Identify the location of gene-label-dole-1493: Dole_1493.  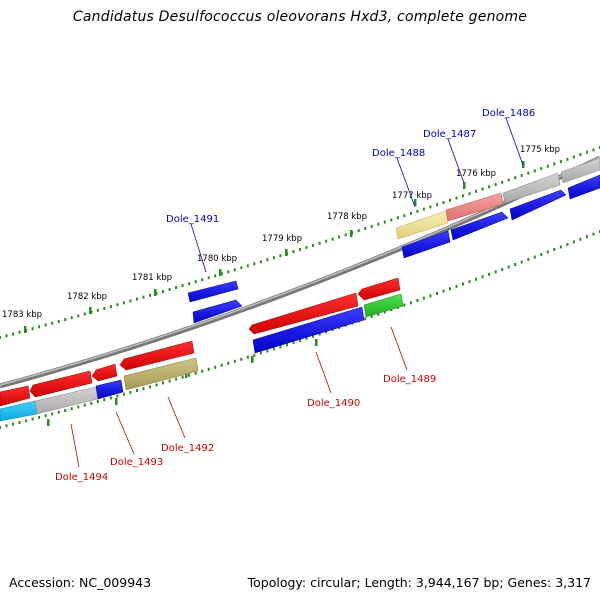
(136, 462).